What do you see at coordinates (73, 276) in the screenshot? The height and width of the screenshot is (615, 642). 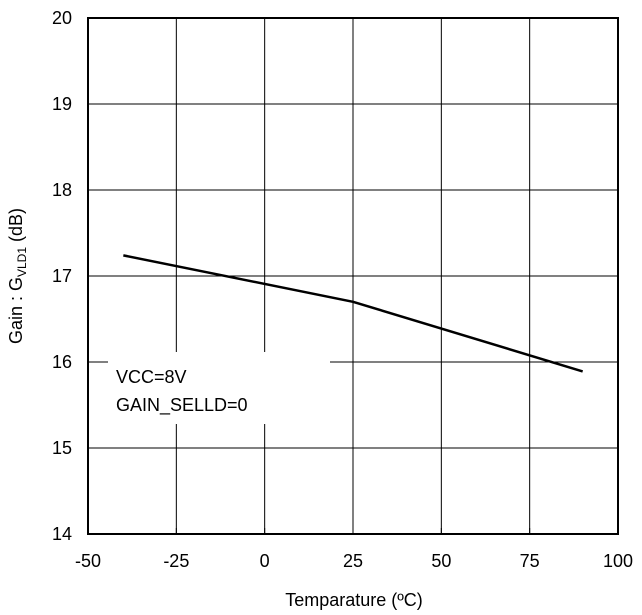 I see `y-tick-labels: 14 15 16 17 18 19 20` at bounding box center [73, 276].